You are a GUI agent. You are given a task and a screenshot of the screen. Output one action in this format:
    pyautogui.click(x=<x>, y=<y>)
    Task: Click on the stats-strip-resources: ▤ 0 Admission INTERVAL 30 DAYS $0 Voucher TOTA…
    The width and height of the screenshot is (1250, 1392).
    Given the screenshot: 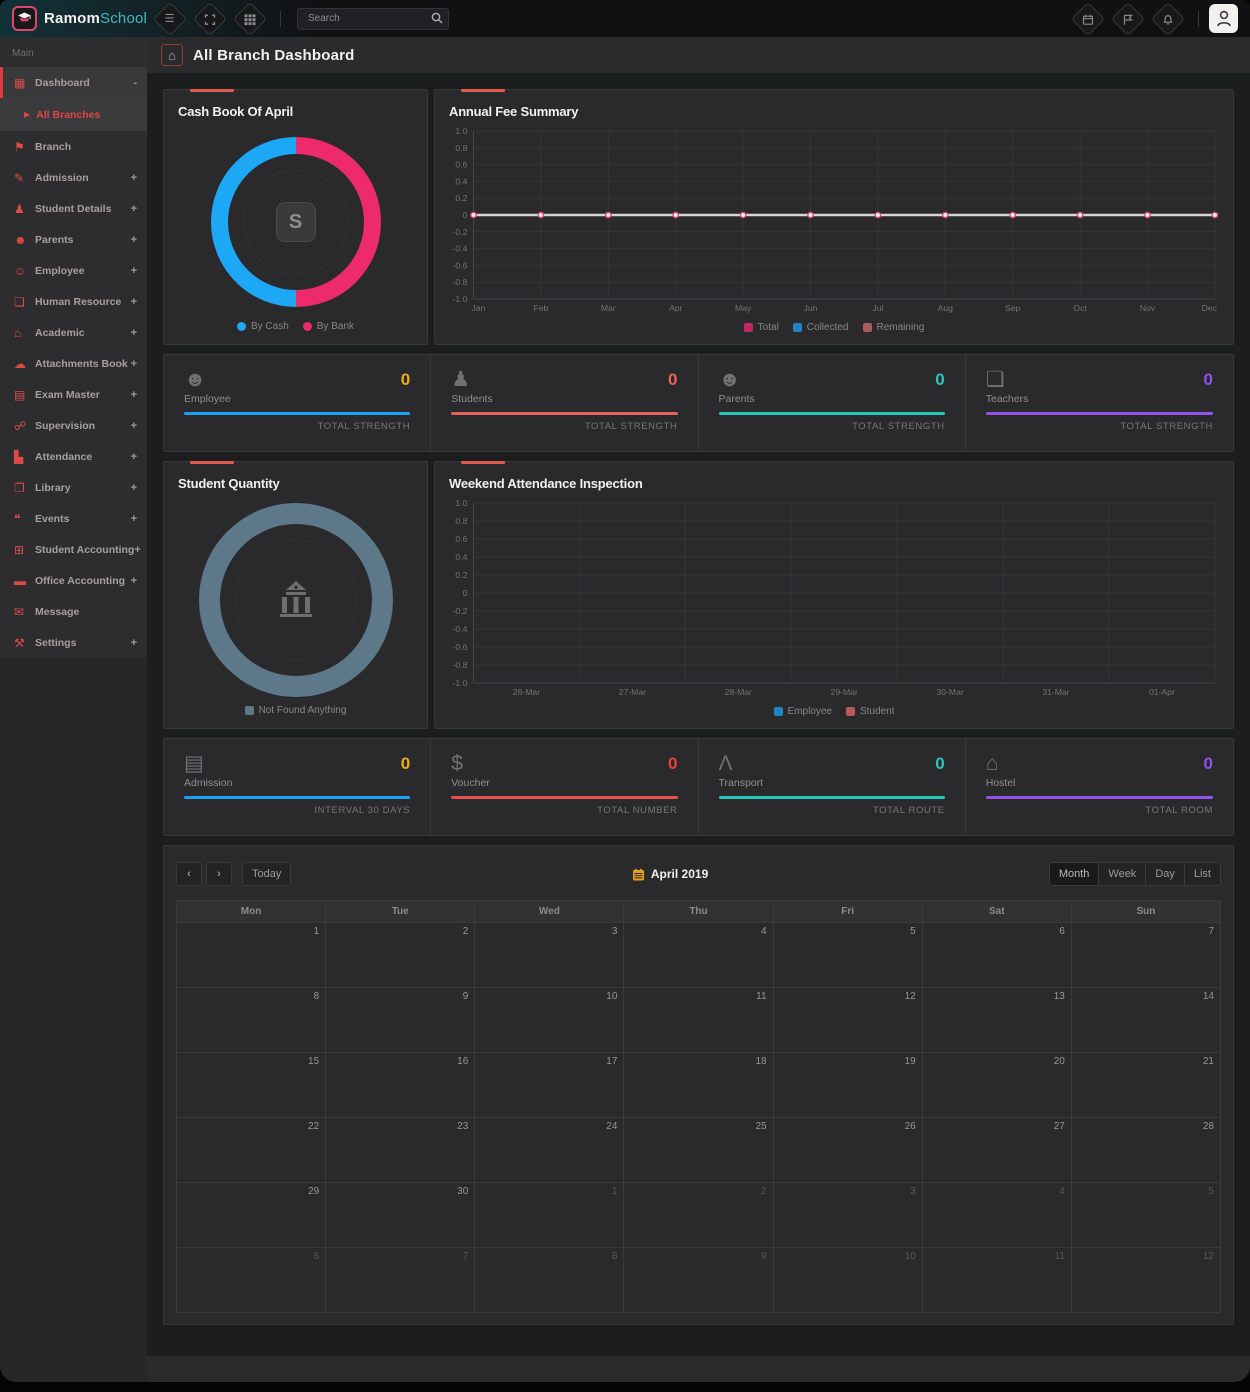 What is the action you would take?
    pyautogui.click(x=698, y=787)
    